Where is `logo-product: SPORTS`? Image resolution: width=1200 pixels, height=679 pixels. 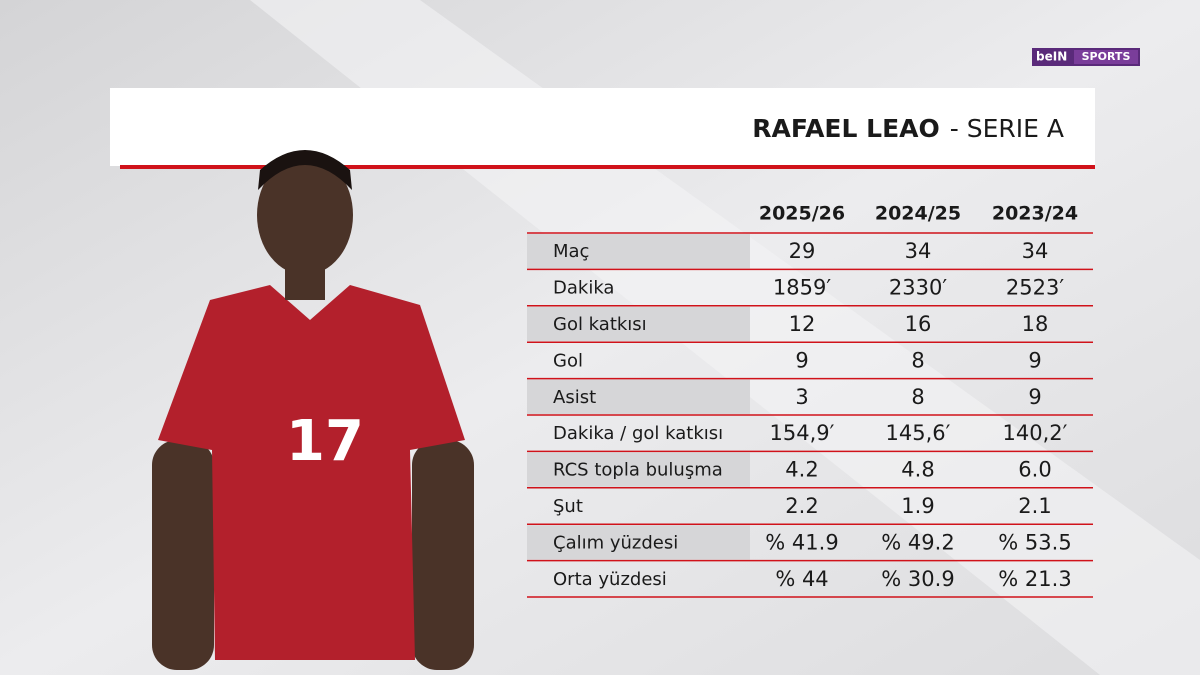
logo-product: SPORTS is located at coordinates (1106, 56).